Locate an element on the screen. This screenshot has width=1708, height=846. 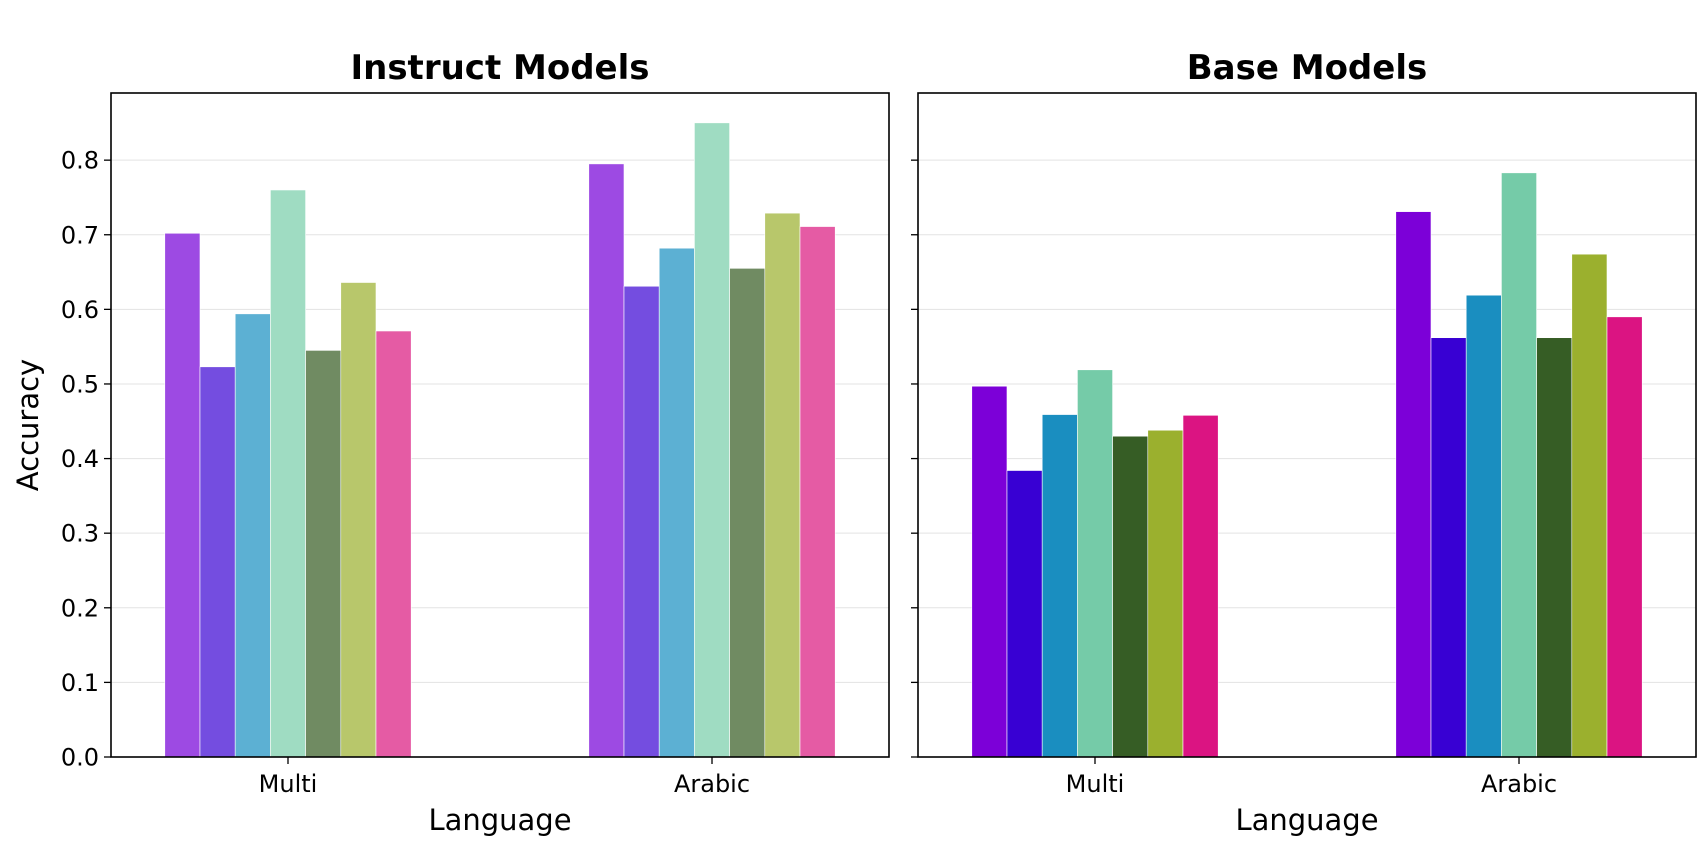
y-axis-label: Accuracy is located at coordinates (28, 425).